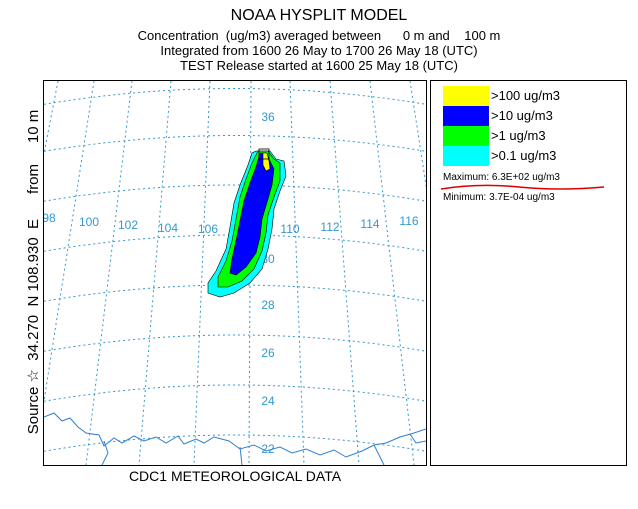  Describe the element at coordinates (128, 225) in the screenshot. I see `lon-label: 102` at that location.